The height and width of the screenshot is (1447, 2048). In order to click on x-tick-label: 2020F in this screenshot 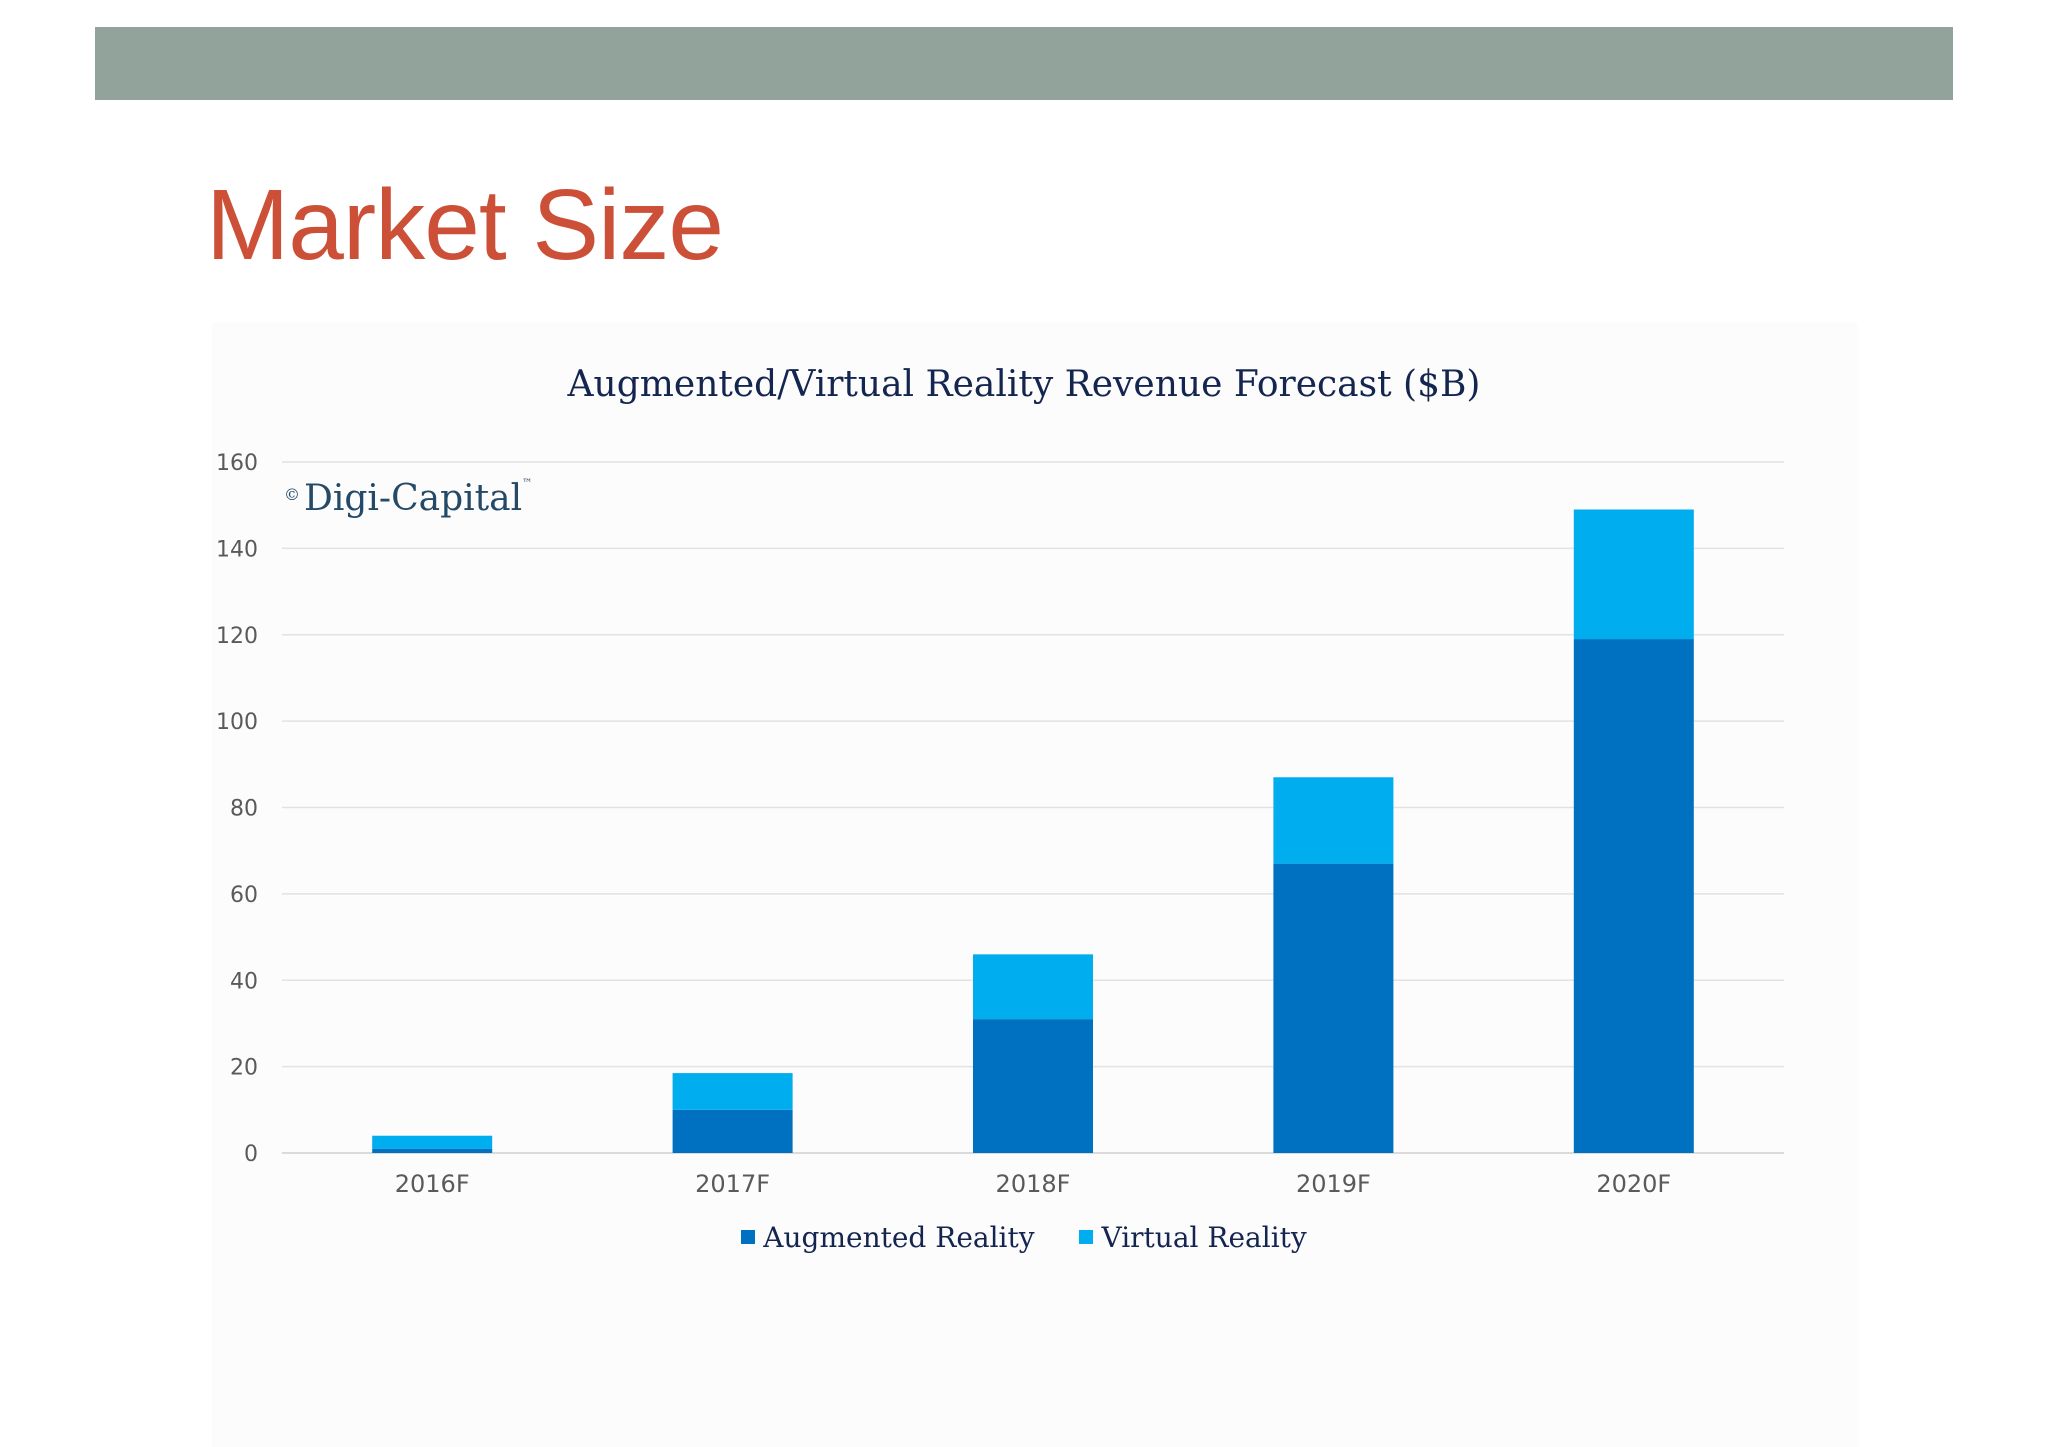, I will do `click(1633, 1184)`.